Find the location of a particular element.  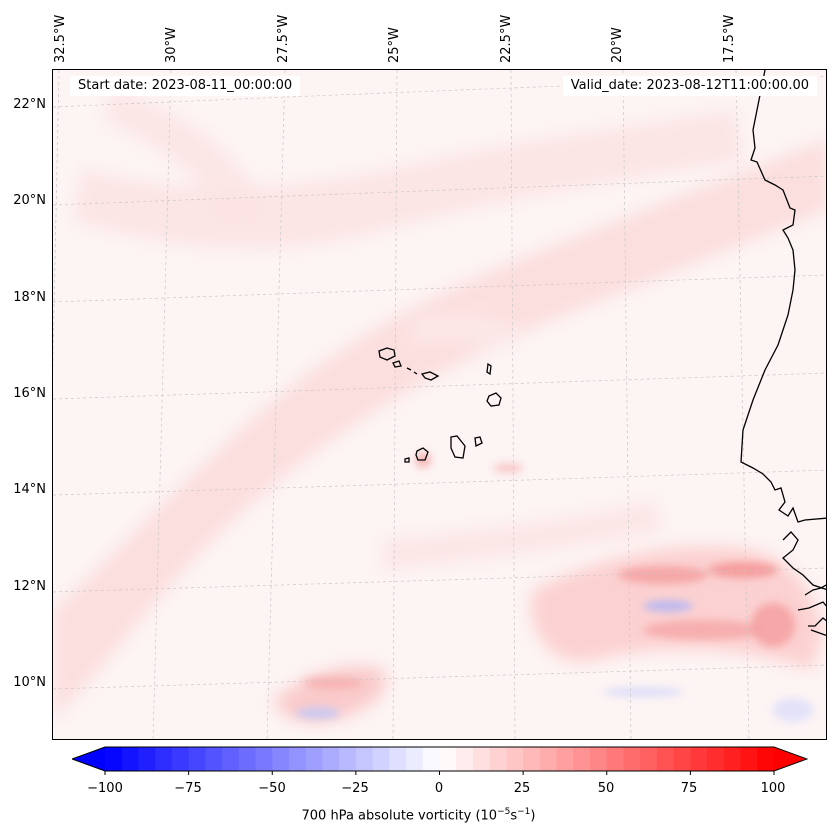

start-date-label: Start date: 2023-08-11_00:00:00 is located at coordinates (185, 86).